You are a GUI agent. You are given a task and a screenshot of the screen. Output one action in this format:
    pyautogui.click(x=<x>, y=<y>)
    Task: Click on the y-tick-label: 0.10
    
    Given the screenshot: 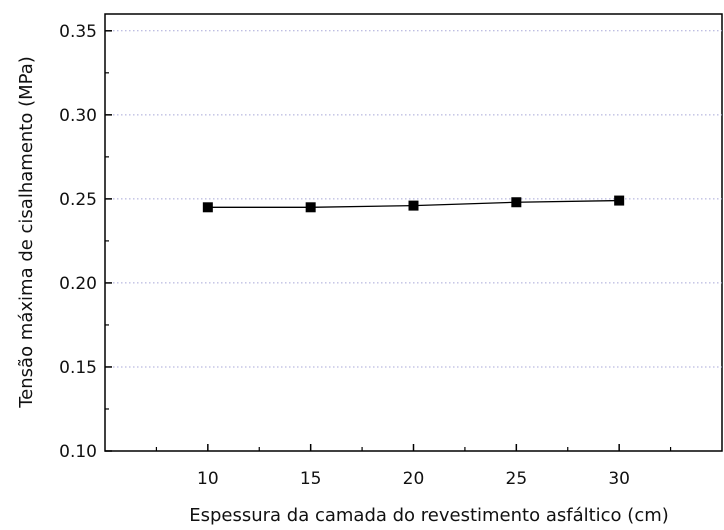 What is the action you would take?
    pyautogui.click(x=78, y=452)
    